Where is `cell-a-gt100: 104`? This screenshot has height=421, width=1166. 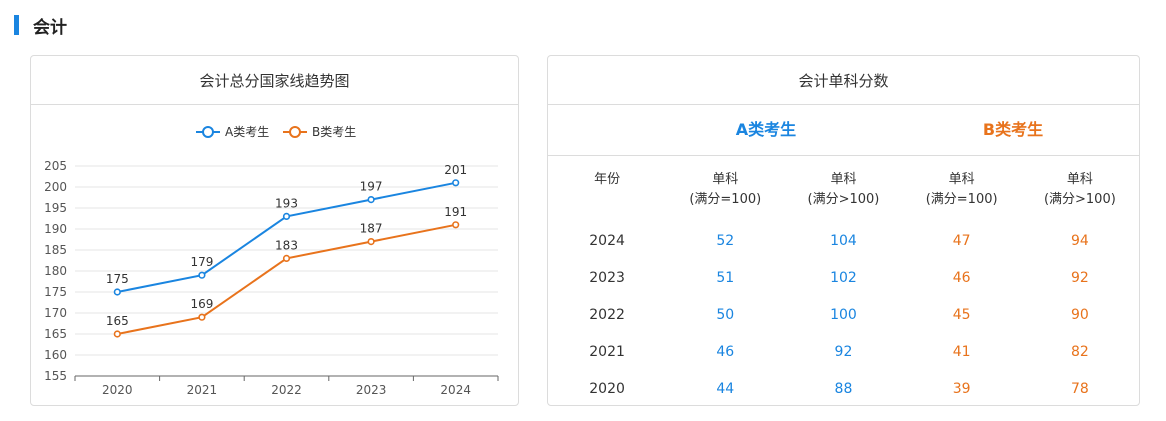
cell-a-gt100: 104 is located at coordinates (843, 240).